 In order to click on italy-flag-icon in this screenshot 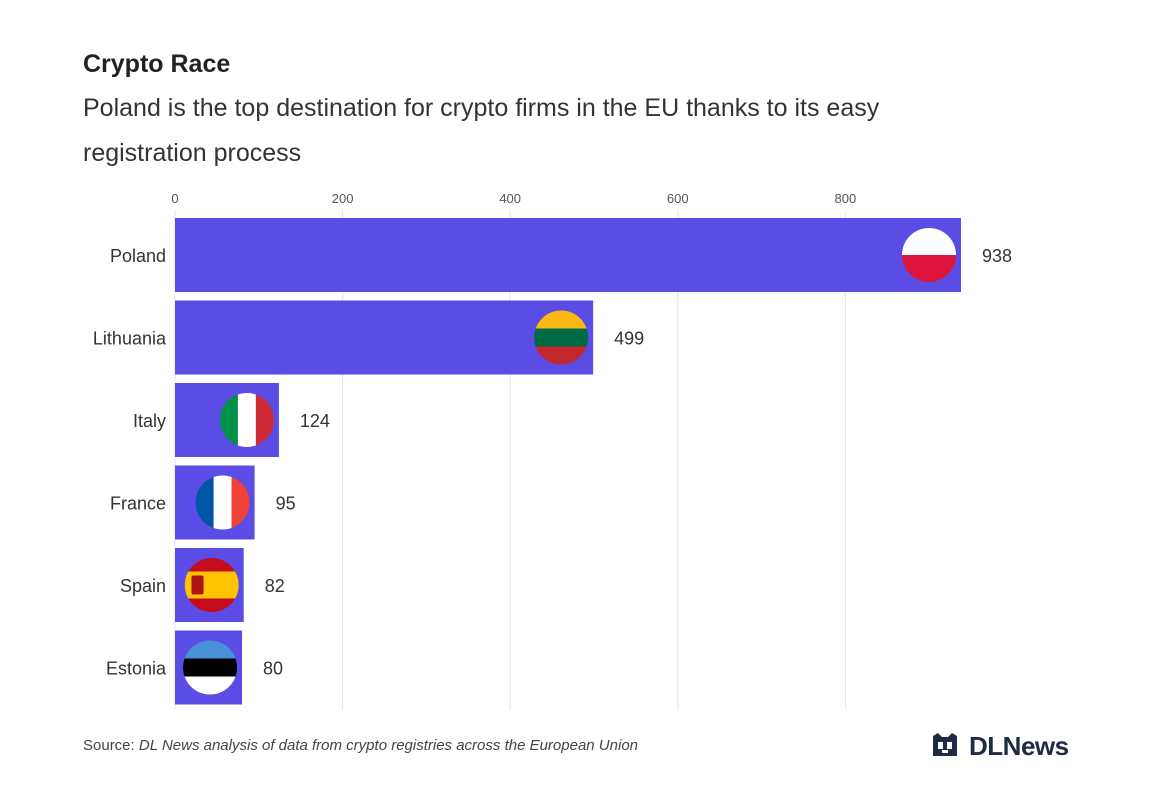, I will do `click(246, 420)`.